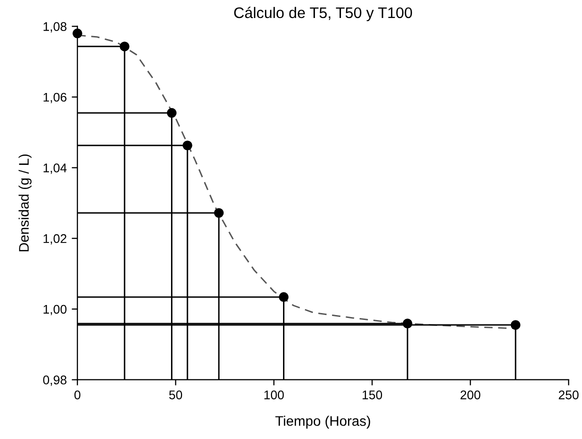 The image size is (582, 439). What do you see at coordinates (372, 395) in the screenshot?
I see `x-tick-label: 150` at bounding box center [372, 395].